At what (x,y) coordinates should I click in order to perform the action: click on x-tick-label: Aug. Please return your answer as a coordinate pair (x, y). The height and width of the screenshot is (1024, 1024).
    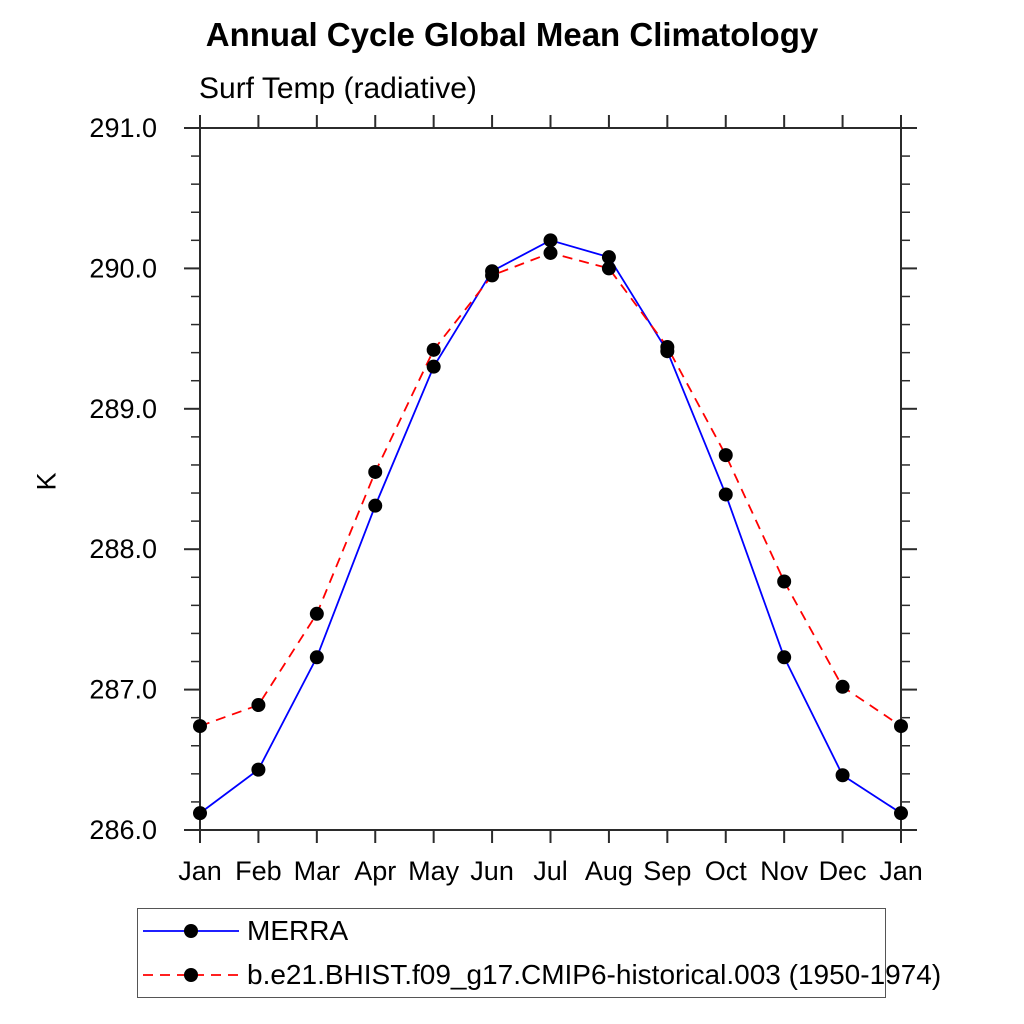
    Looking at the image, I should click on (609, 871).